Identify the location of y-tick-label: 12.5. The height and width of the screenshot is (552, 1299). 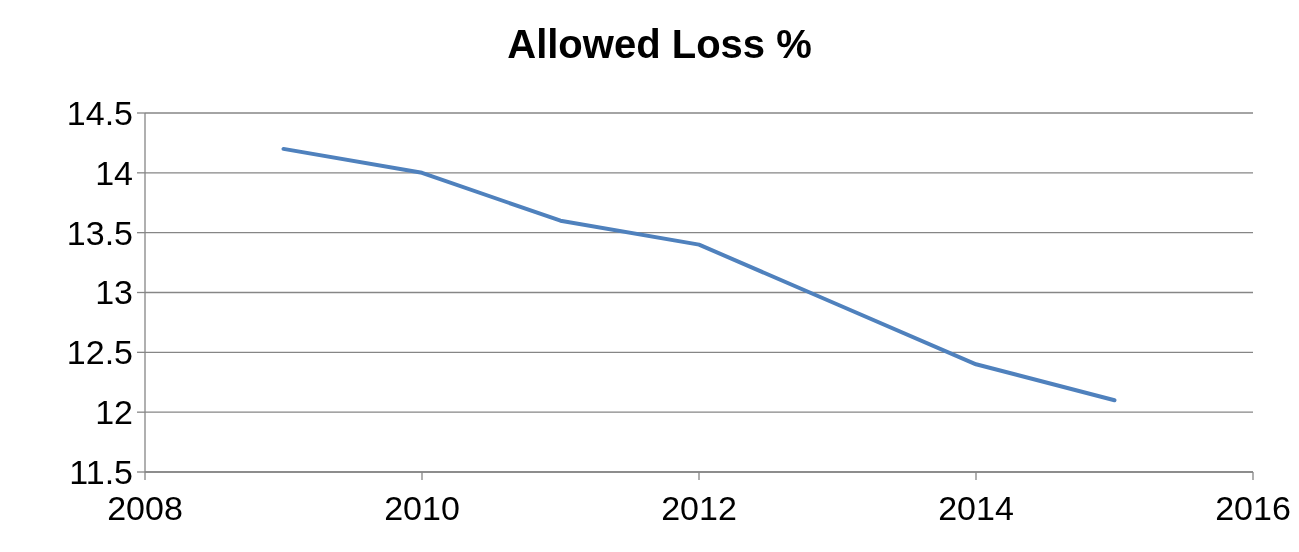
(99, 352).